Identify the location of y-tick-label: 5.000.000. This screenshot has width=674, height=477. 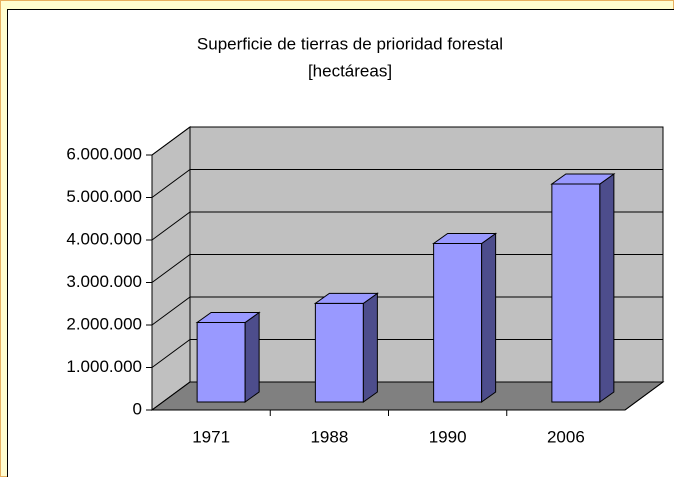
(104, 196).